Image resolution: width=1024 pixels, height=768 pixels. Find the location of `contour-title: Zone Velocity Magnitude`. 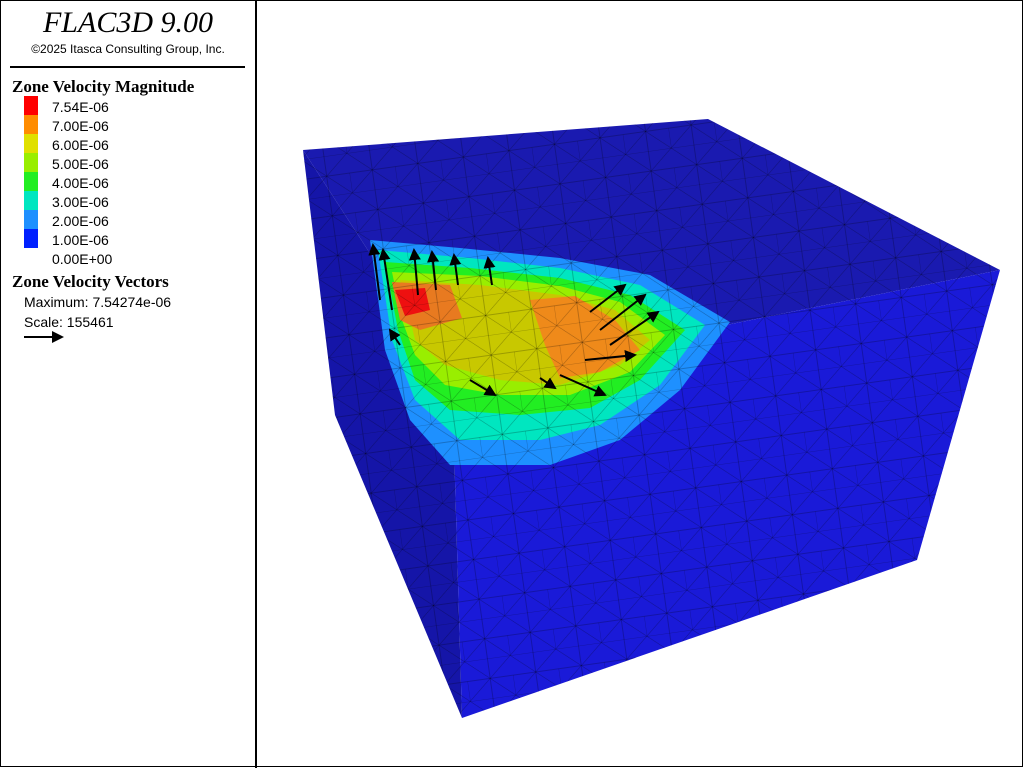

contour-title: Zone Velocity Magnitude is located at coordinates (103, 86).